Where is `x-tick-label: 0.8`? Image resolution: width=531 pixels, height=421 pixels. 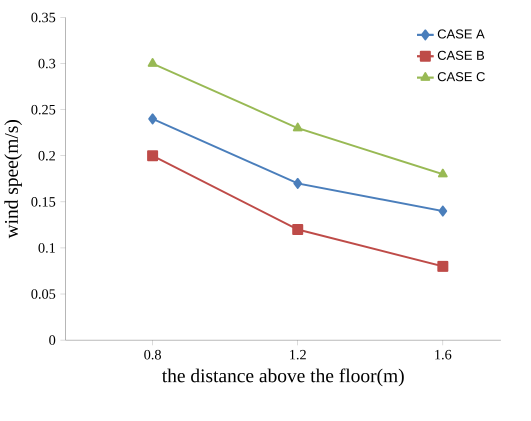
x-tick-label: 0.8 is located at coordinates (152, 355).